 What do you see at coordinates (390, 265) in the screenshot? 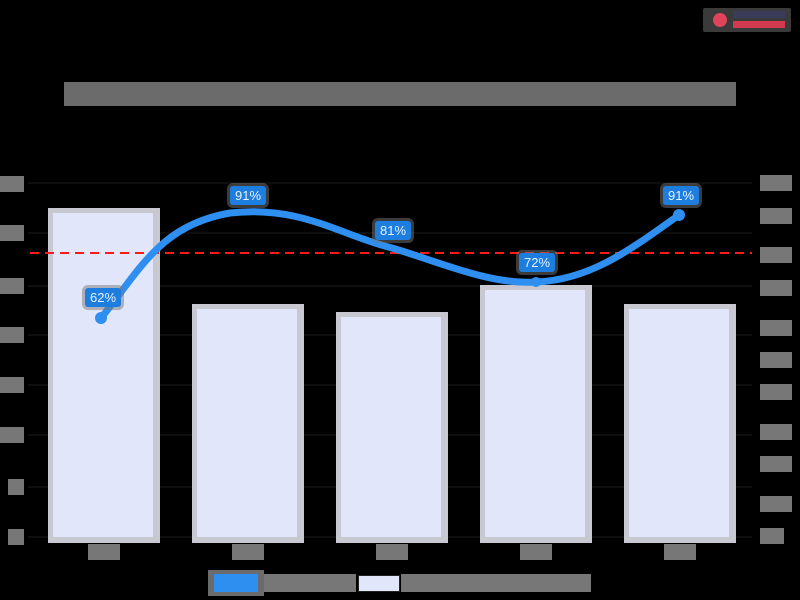
I see `line-series` at bounding box center [390, 265].